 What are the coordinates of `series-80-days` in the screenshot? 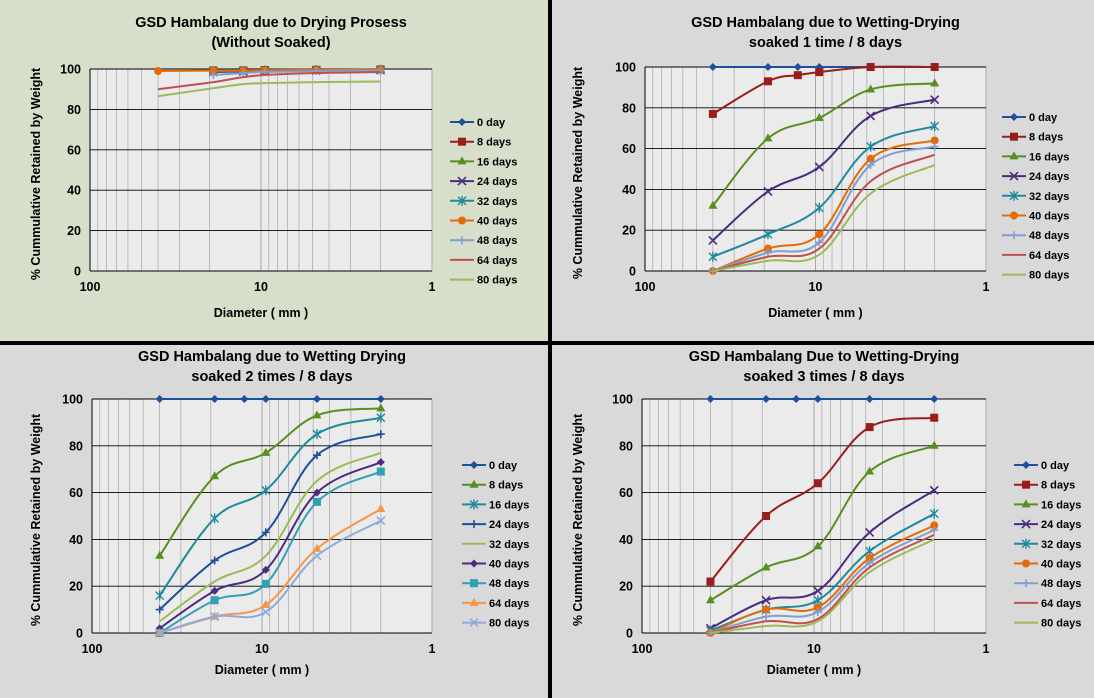 It's located at (269, 89).